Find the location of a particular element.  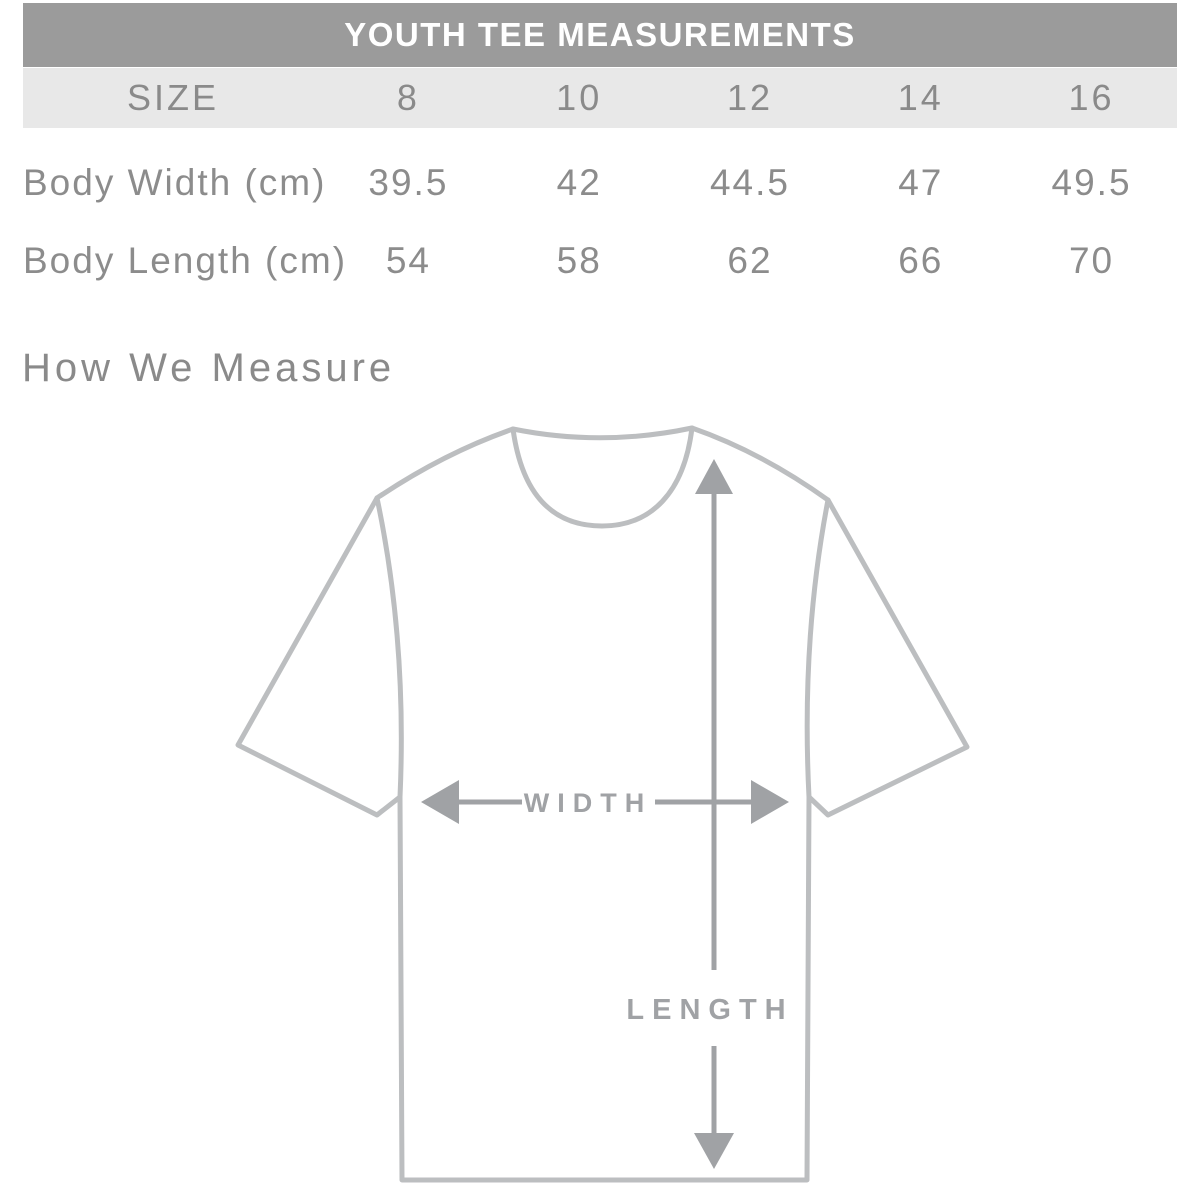

size-cell: 14 is located at coordinates (920, 97).